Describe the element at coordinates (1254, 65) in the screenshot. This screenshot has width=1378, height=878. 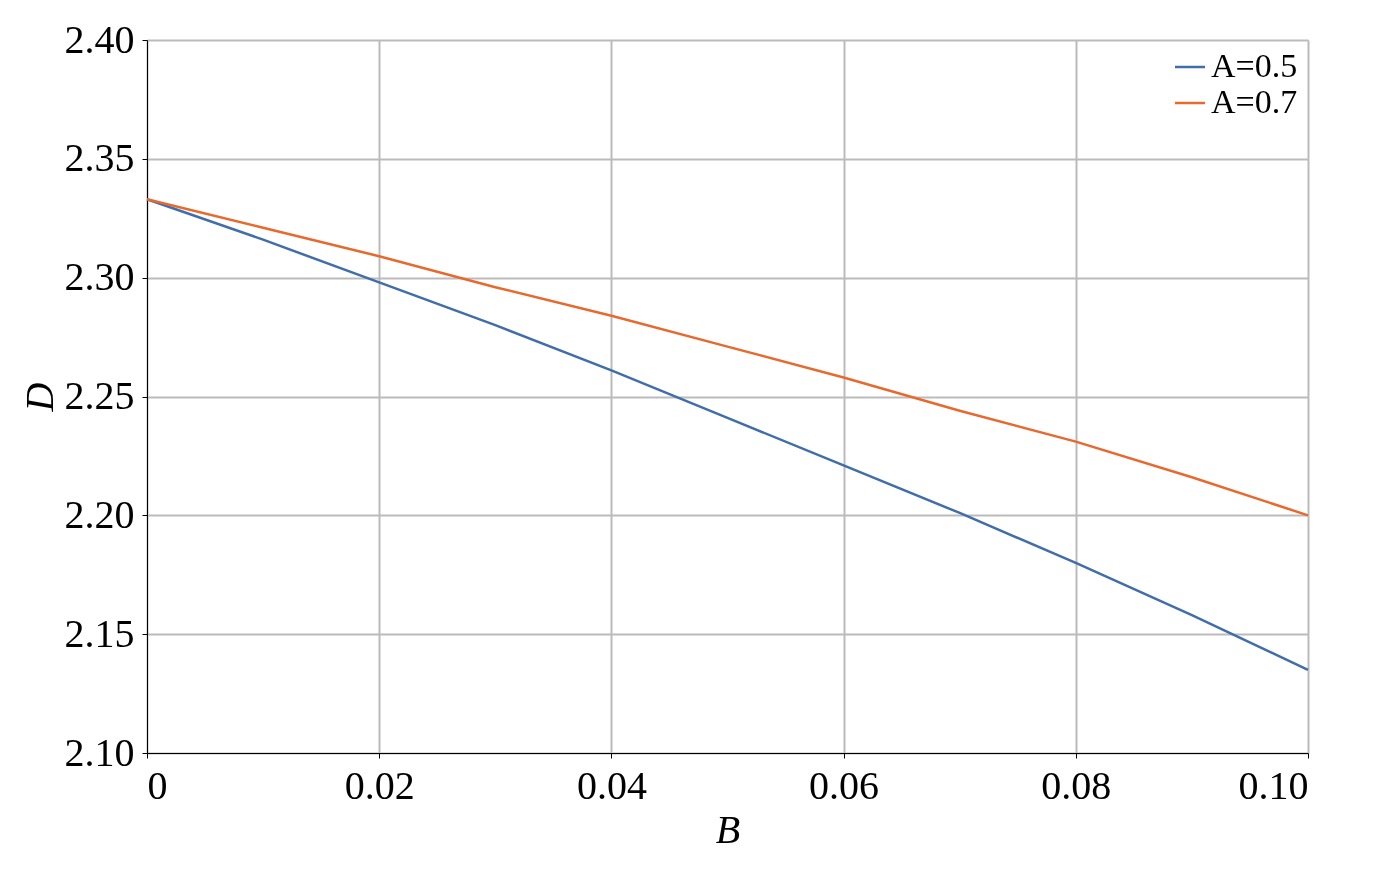
I see `legend-label: A=0.5` at that location.